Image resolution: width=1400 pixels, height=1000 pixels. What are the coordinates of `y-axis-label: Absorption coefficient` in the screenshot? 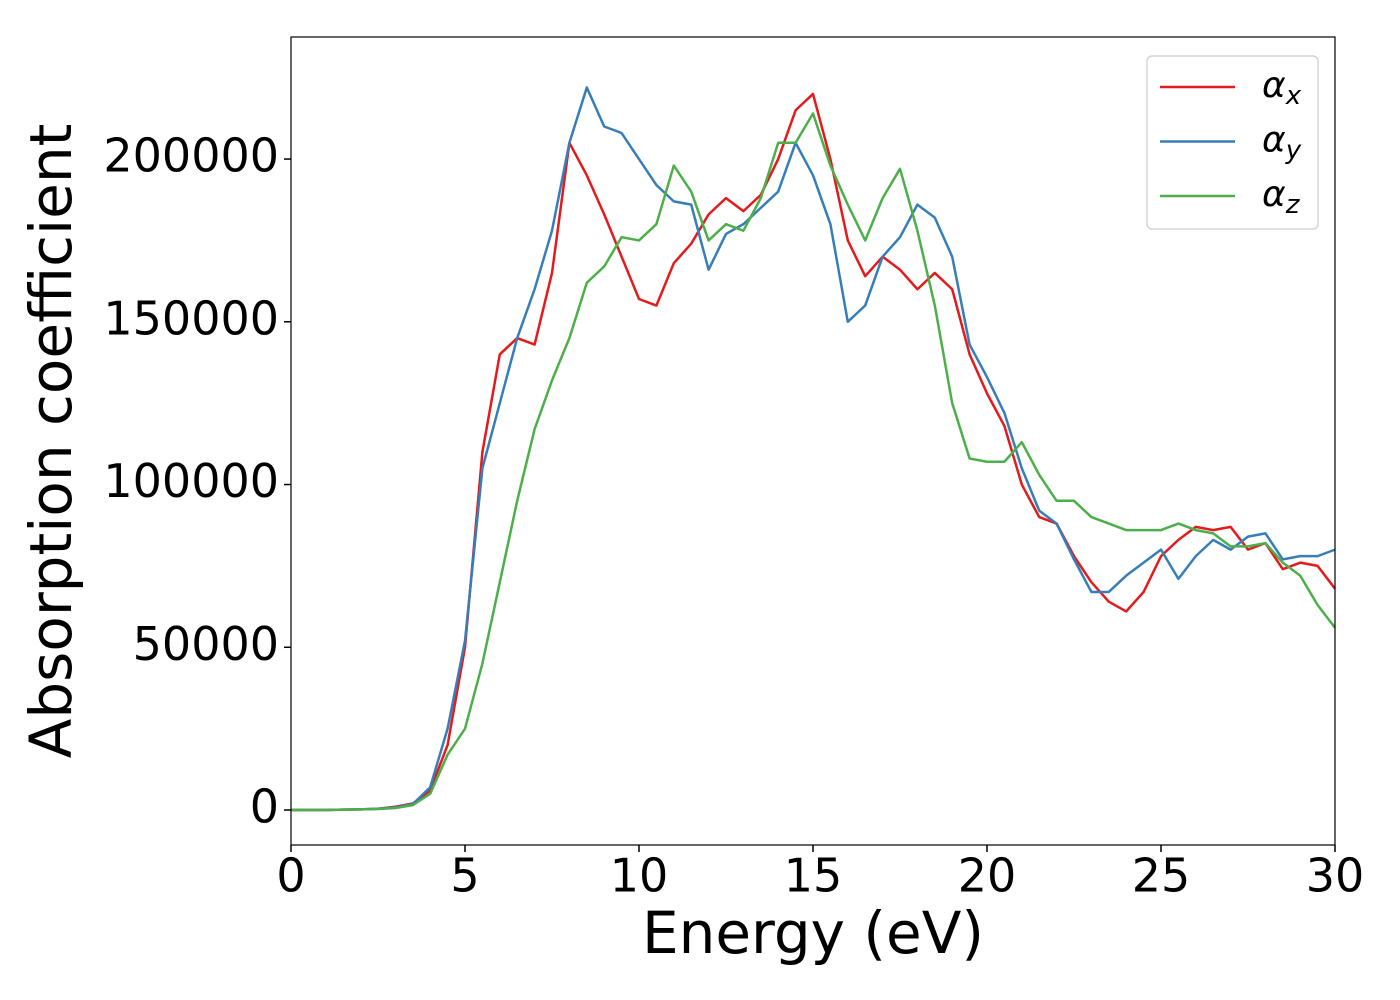 It's located at (51, 441).